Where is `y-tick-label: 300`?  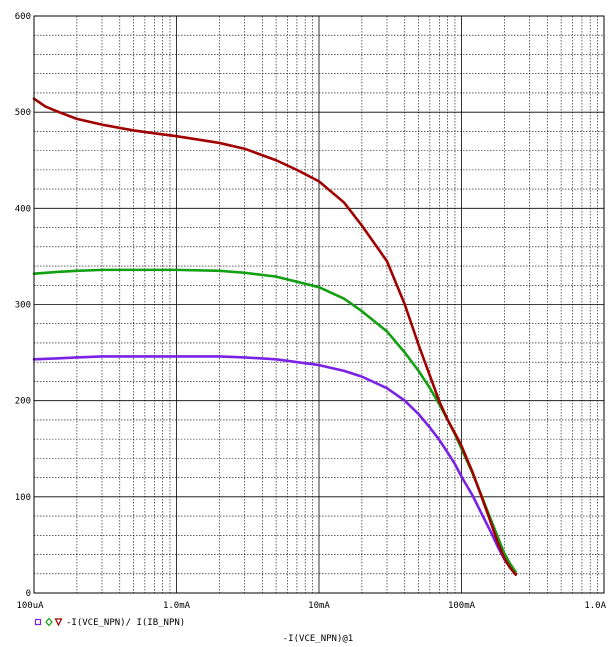 y-tick-label: 300 is located at coordinates (23, 306).